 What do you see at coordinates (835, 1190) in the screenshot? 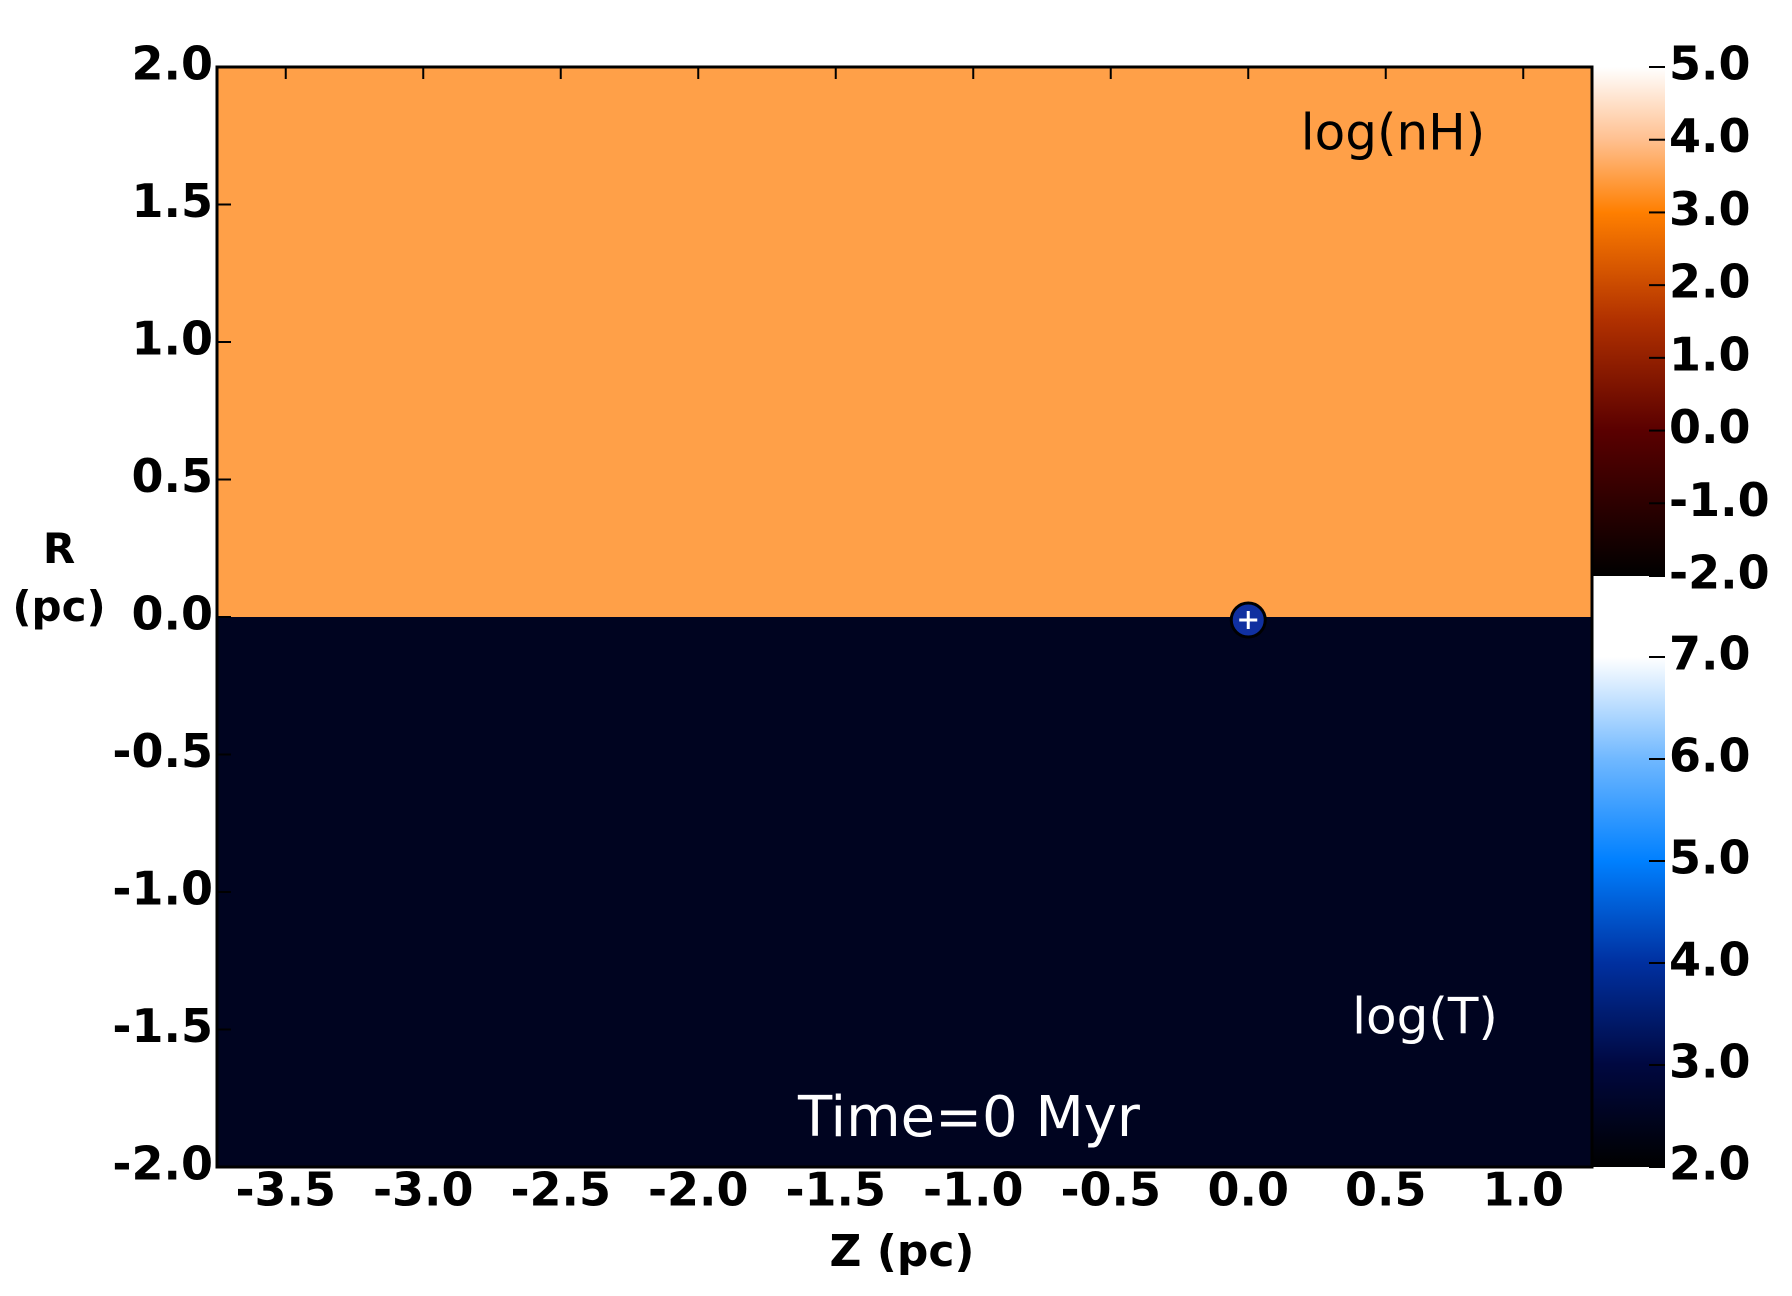
I see `x-tick-label: -1.5` at bounding box center [835, 1190].